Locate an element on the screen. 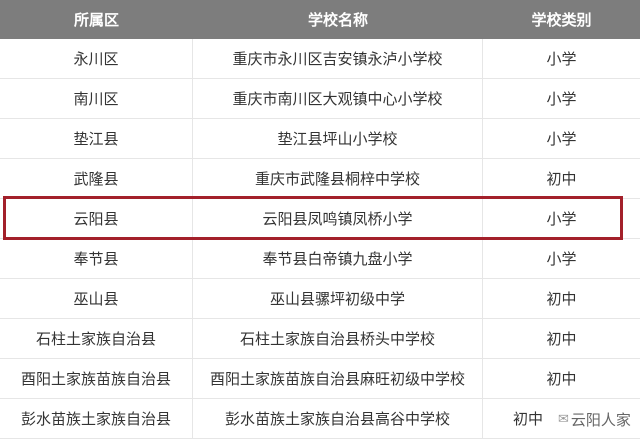  cell-school-name: 彭水苗族土家族自治县高谷中学校 is located at coordinates (338, 418).